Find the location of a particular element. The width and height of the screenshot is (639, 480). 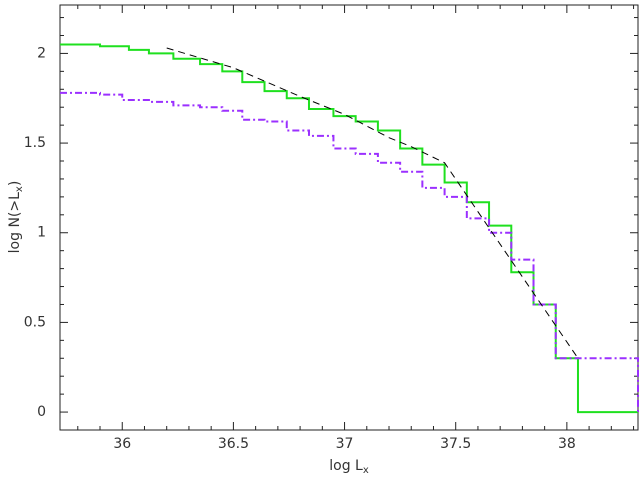

x-label-sub: x is located at coordinates (366, 470).